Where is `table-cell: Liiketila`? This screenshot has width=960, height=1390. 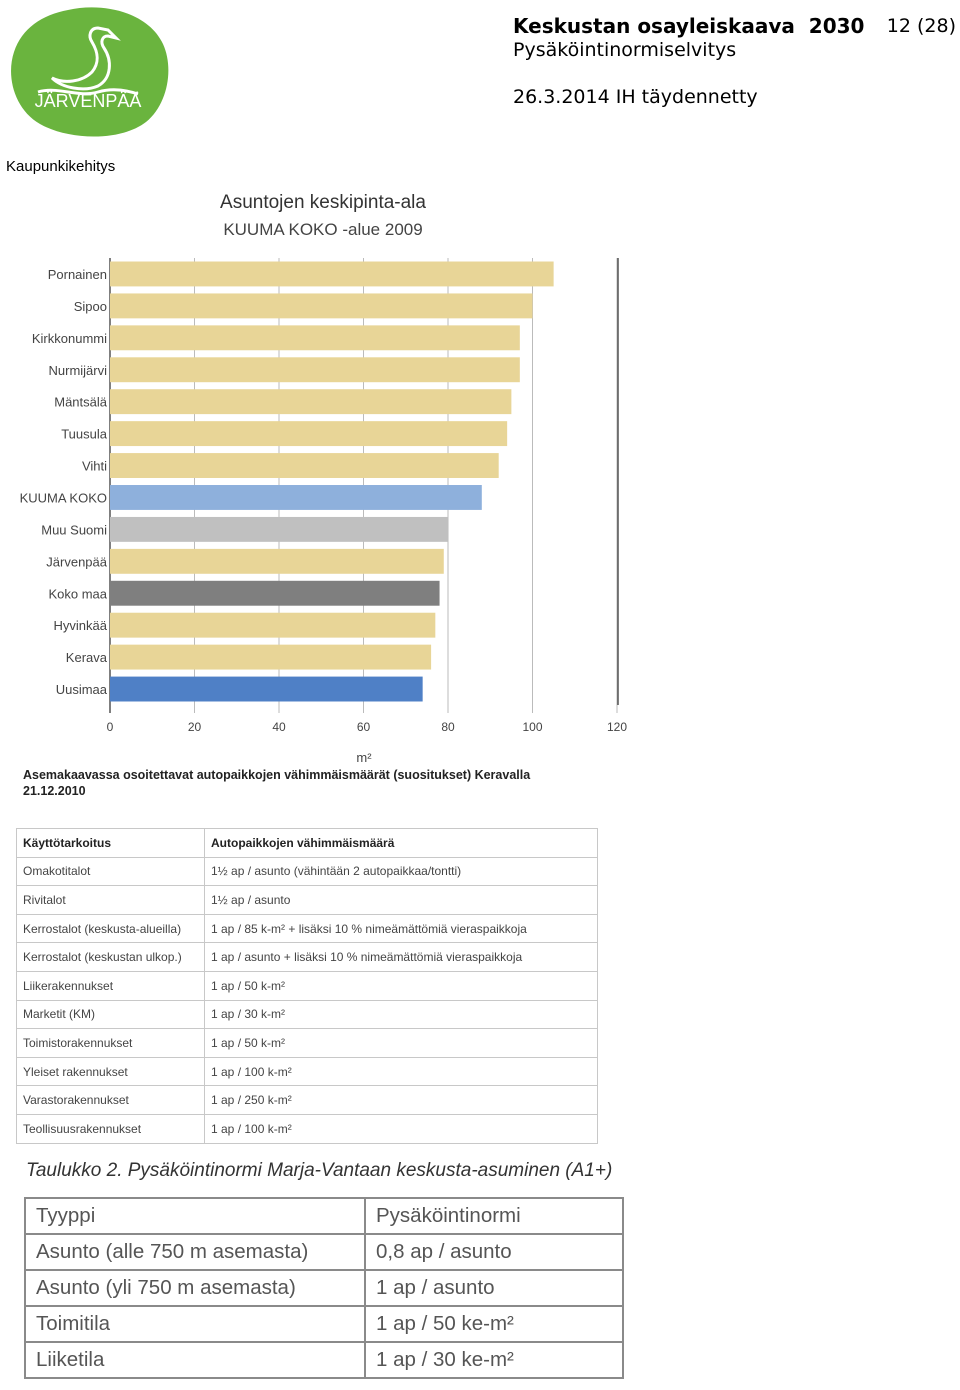 table-cell: Liiketila is located at coordinates (195, 1360).